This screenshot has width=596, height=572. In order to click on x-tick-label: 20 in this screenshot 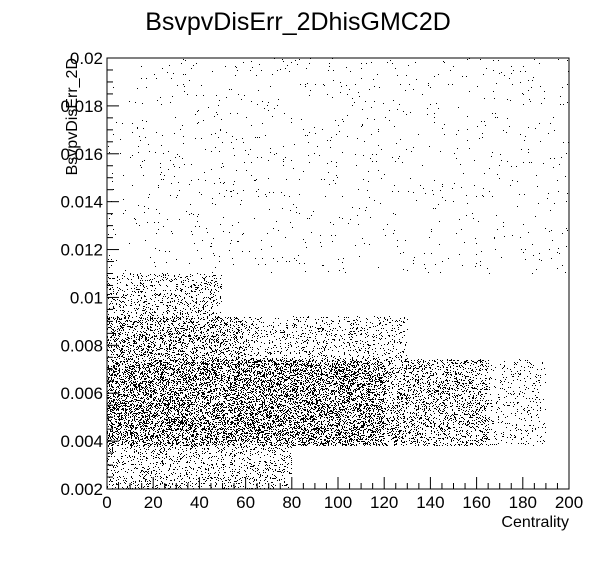, I will do `click(153, 502)`.